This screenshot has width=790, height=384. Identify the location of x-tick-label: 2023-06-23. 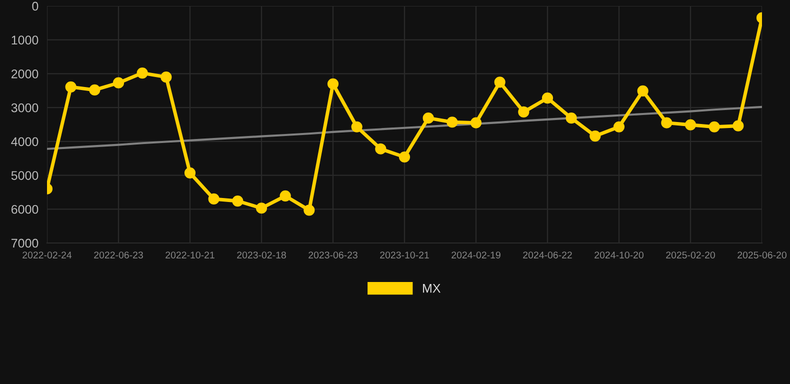
(333, 255).